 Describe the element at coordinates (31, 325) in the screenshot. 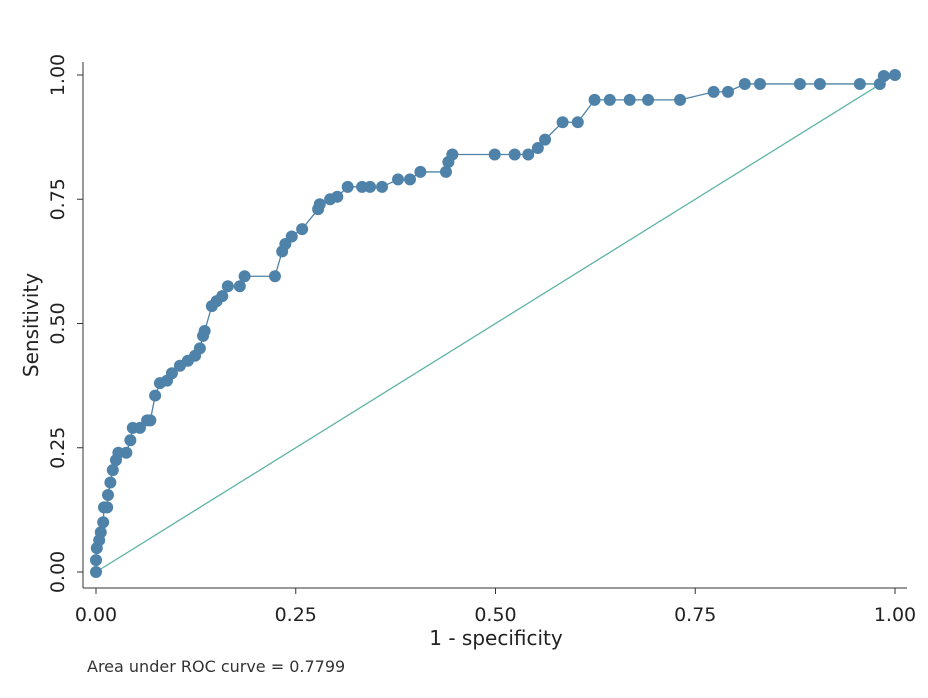

I see `y-axis-title: Sensitivity` at that location.